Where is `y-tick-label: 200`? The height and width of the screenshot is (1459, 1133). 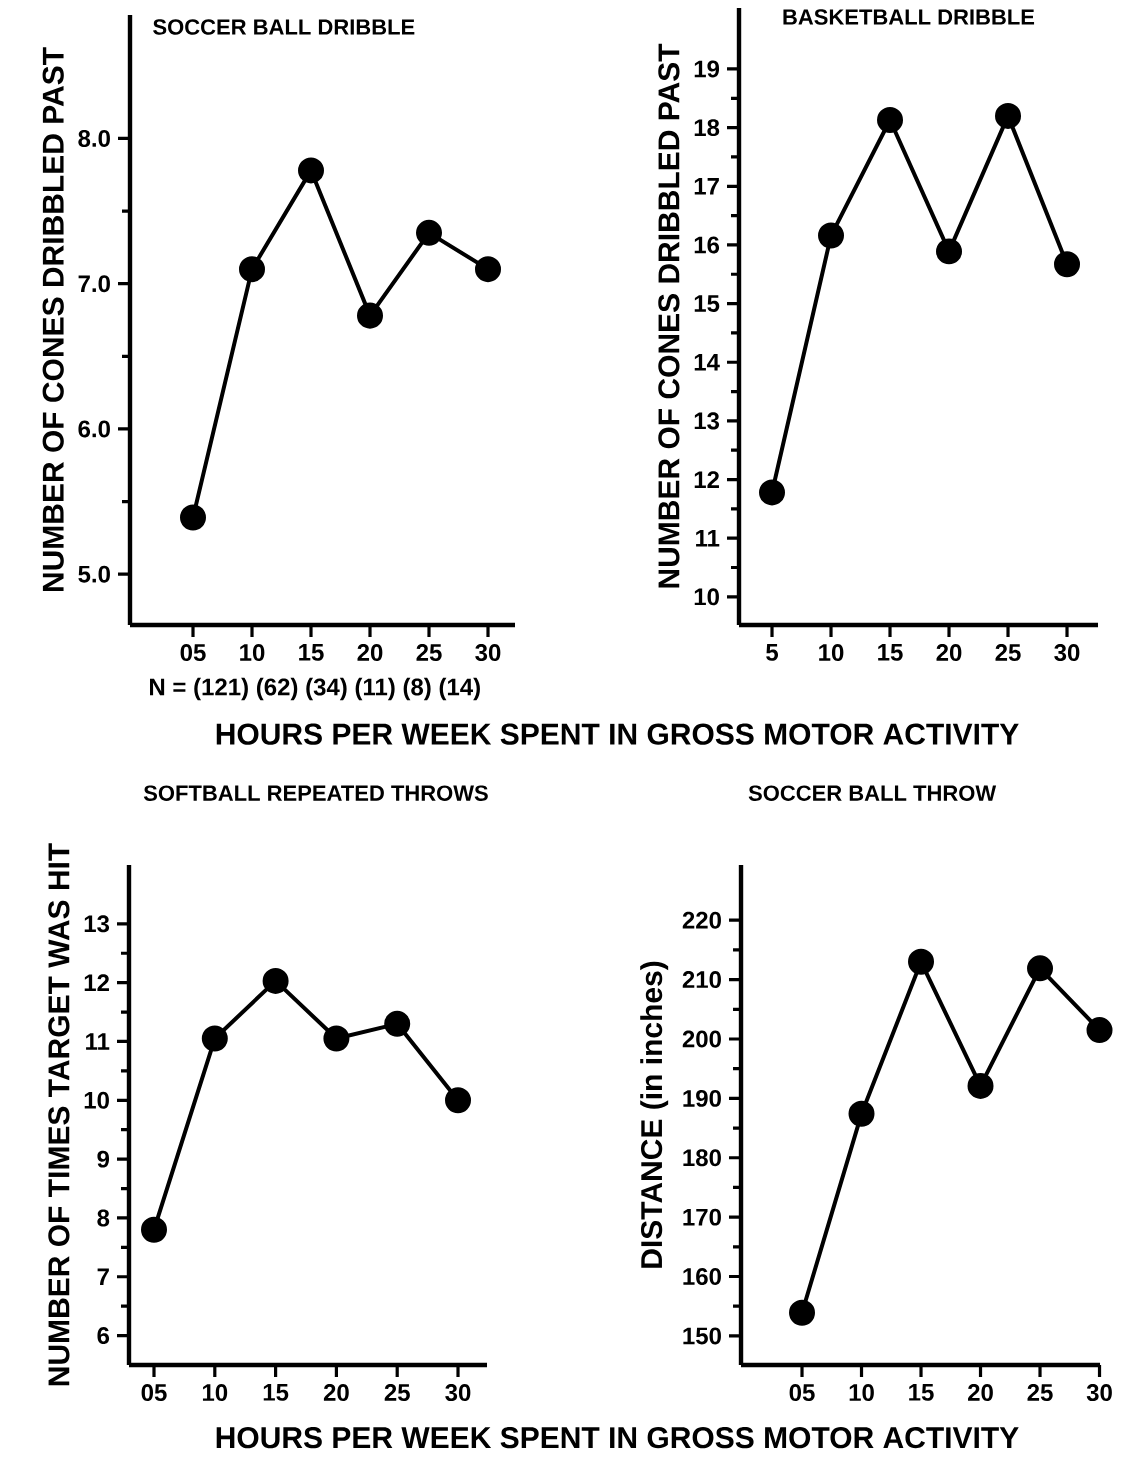
y-tick-label: 200 is located at coordinates (701, 1039).